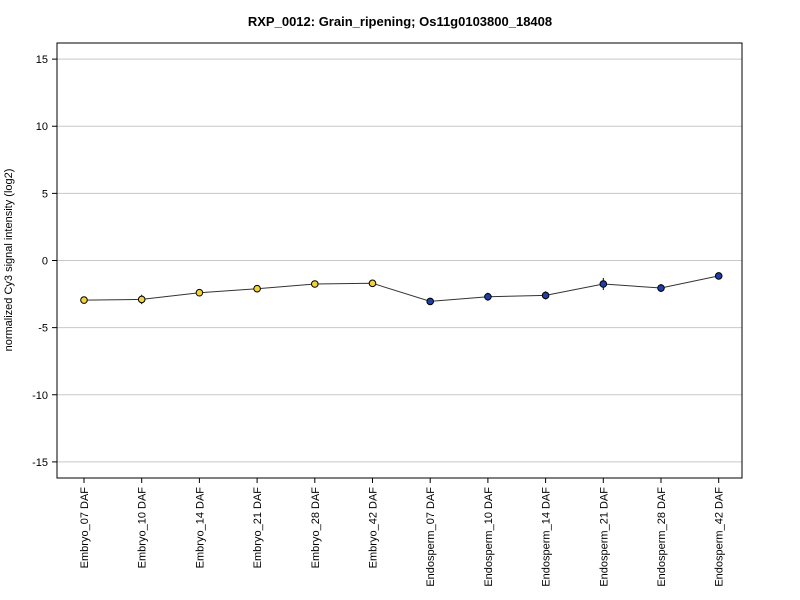 The width and height of the screenshot is (800, 600). I want to click on error-bars, so click(401, 289).